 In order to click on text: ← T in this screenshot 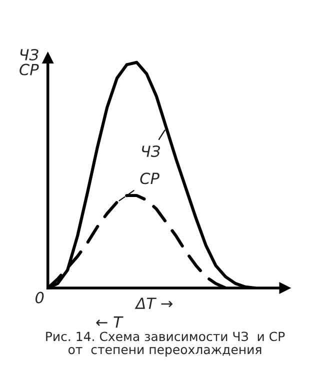, I will do `click(110, 322)`.